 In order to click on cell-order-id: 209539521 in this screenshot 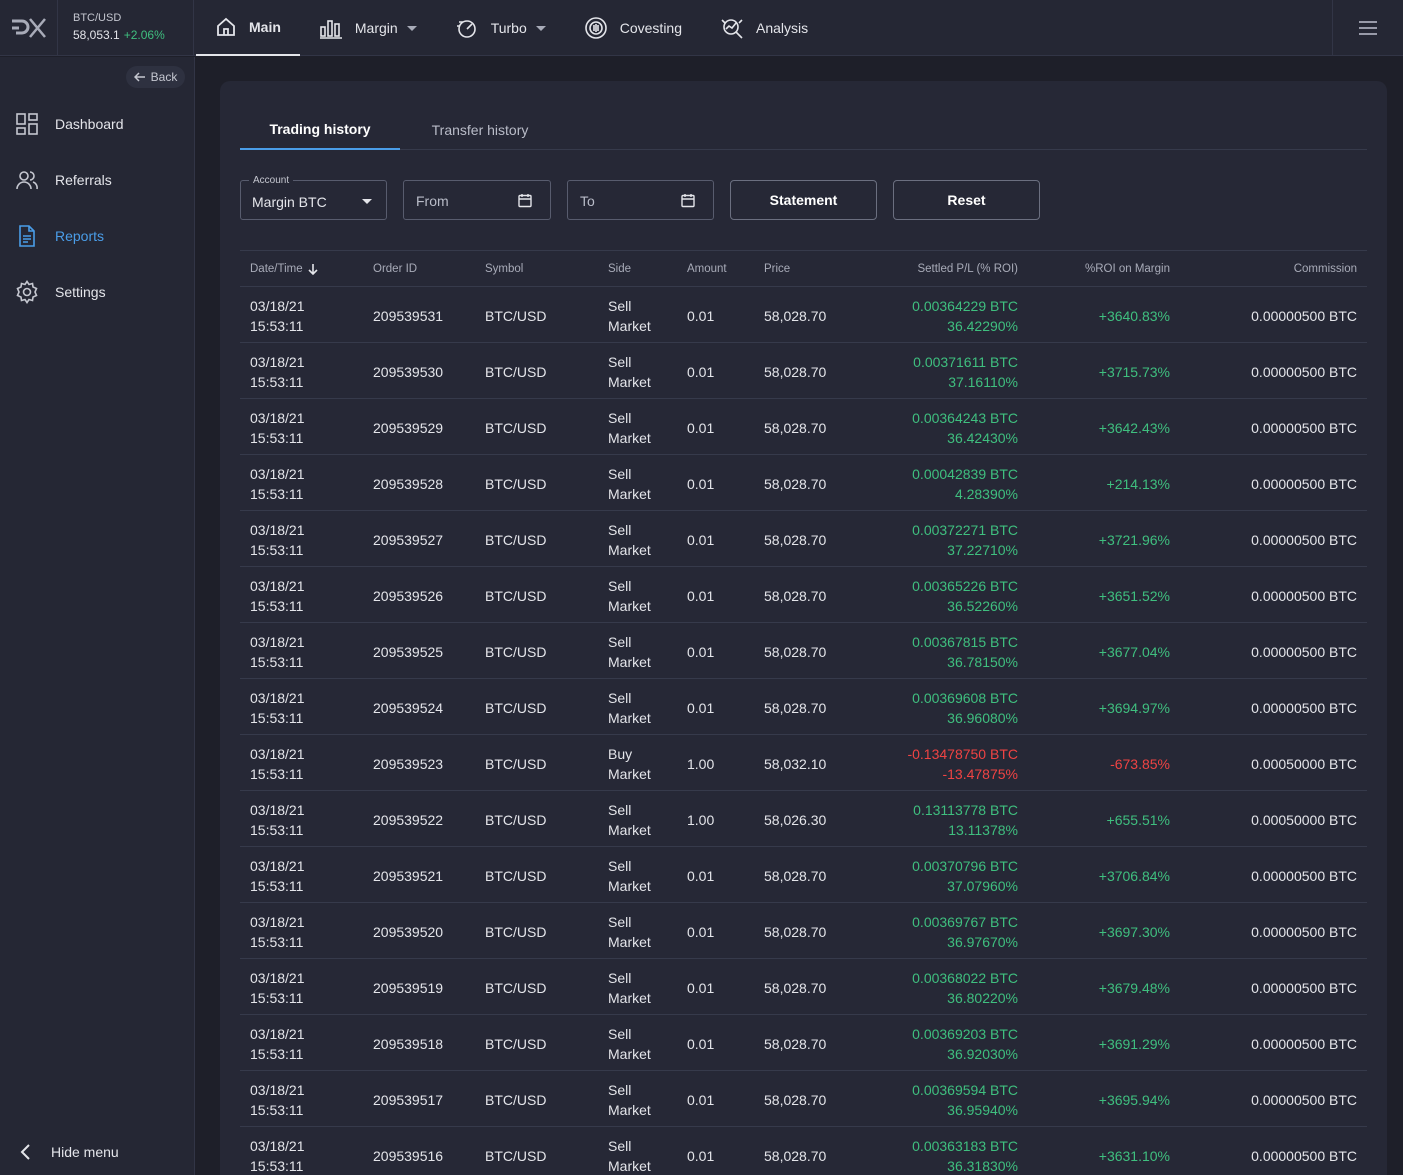, I will do `click(408, 876)`.